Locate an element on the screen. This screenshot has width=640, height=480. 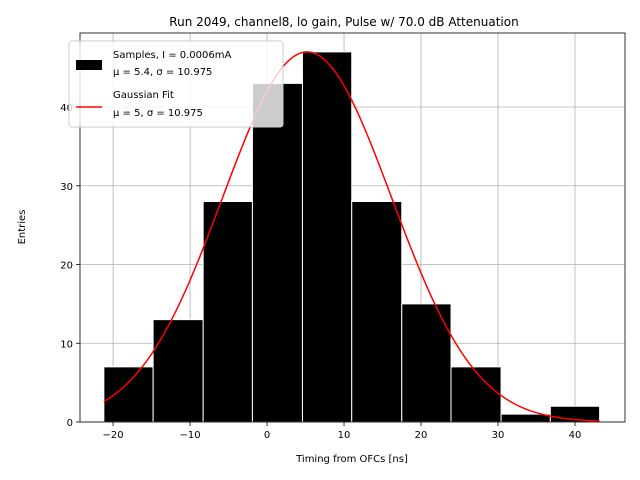
x-tick-label: 0 is located at coordinates (267, 435).